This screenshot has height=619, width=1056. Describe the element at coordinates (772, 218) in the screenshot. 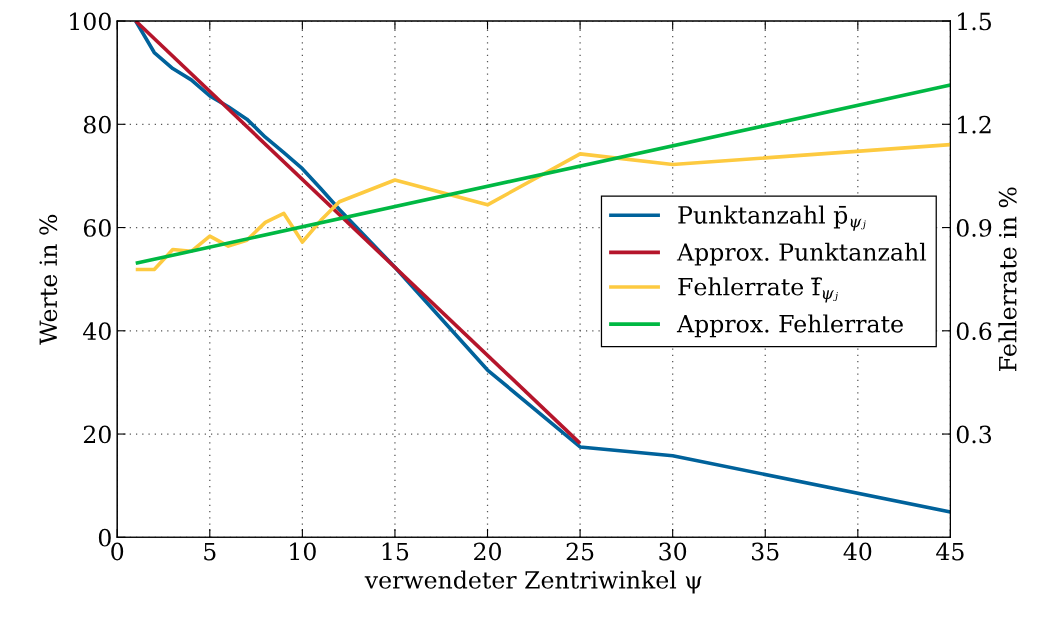

I see `legend-label: Punktanzahl p̄$_{ψⱼ}$` at that location.